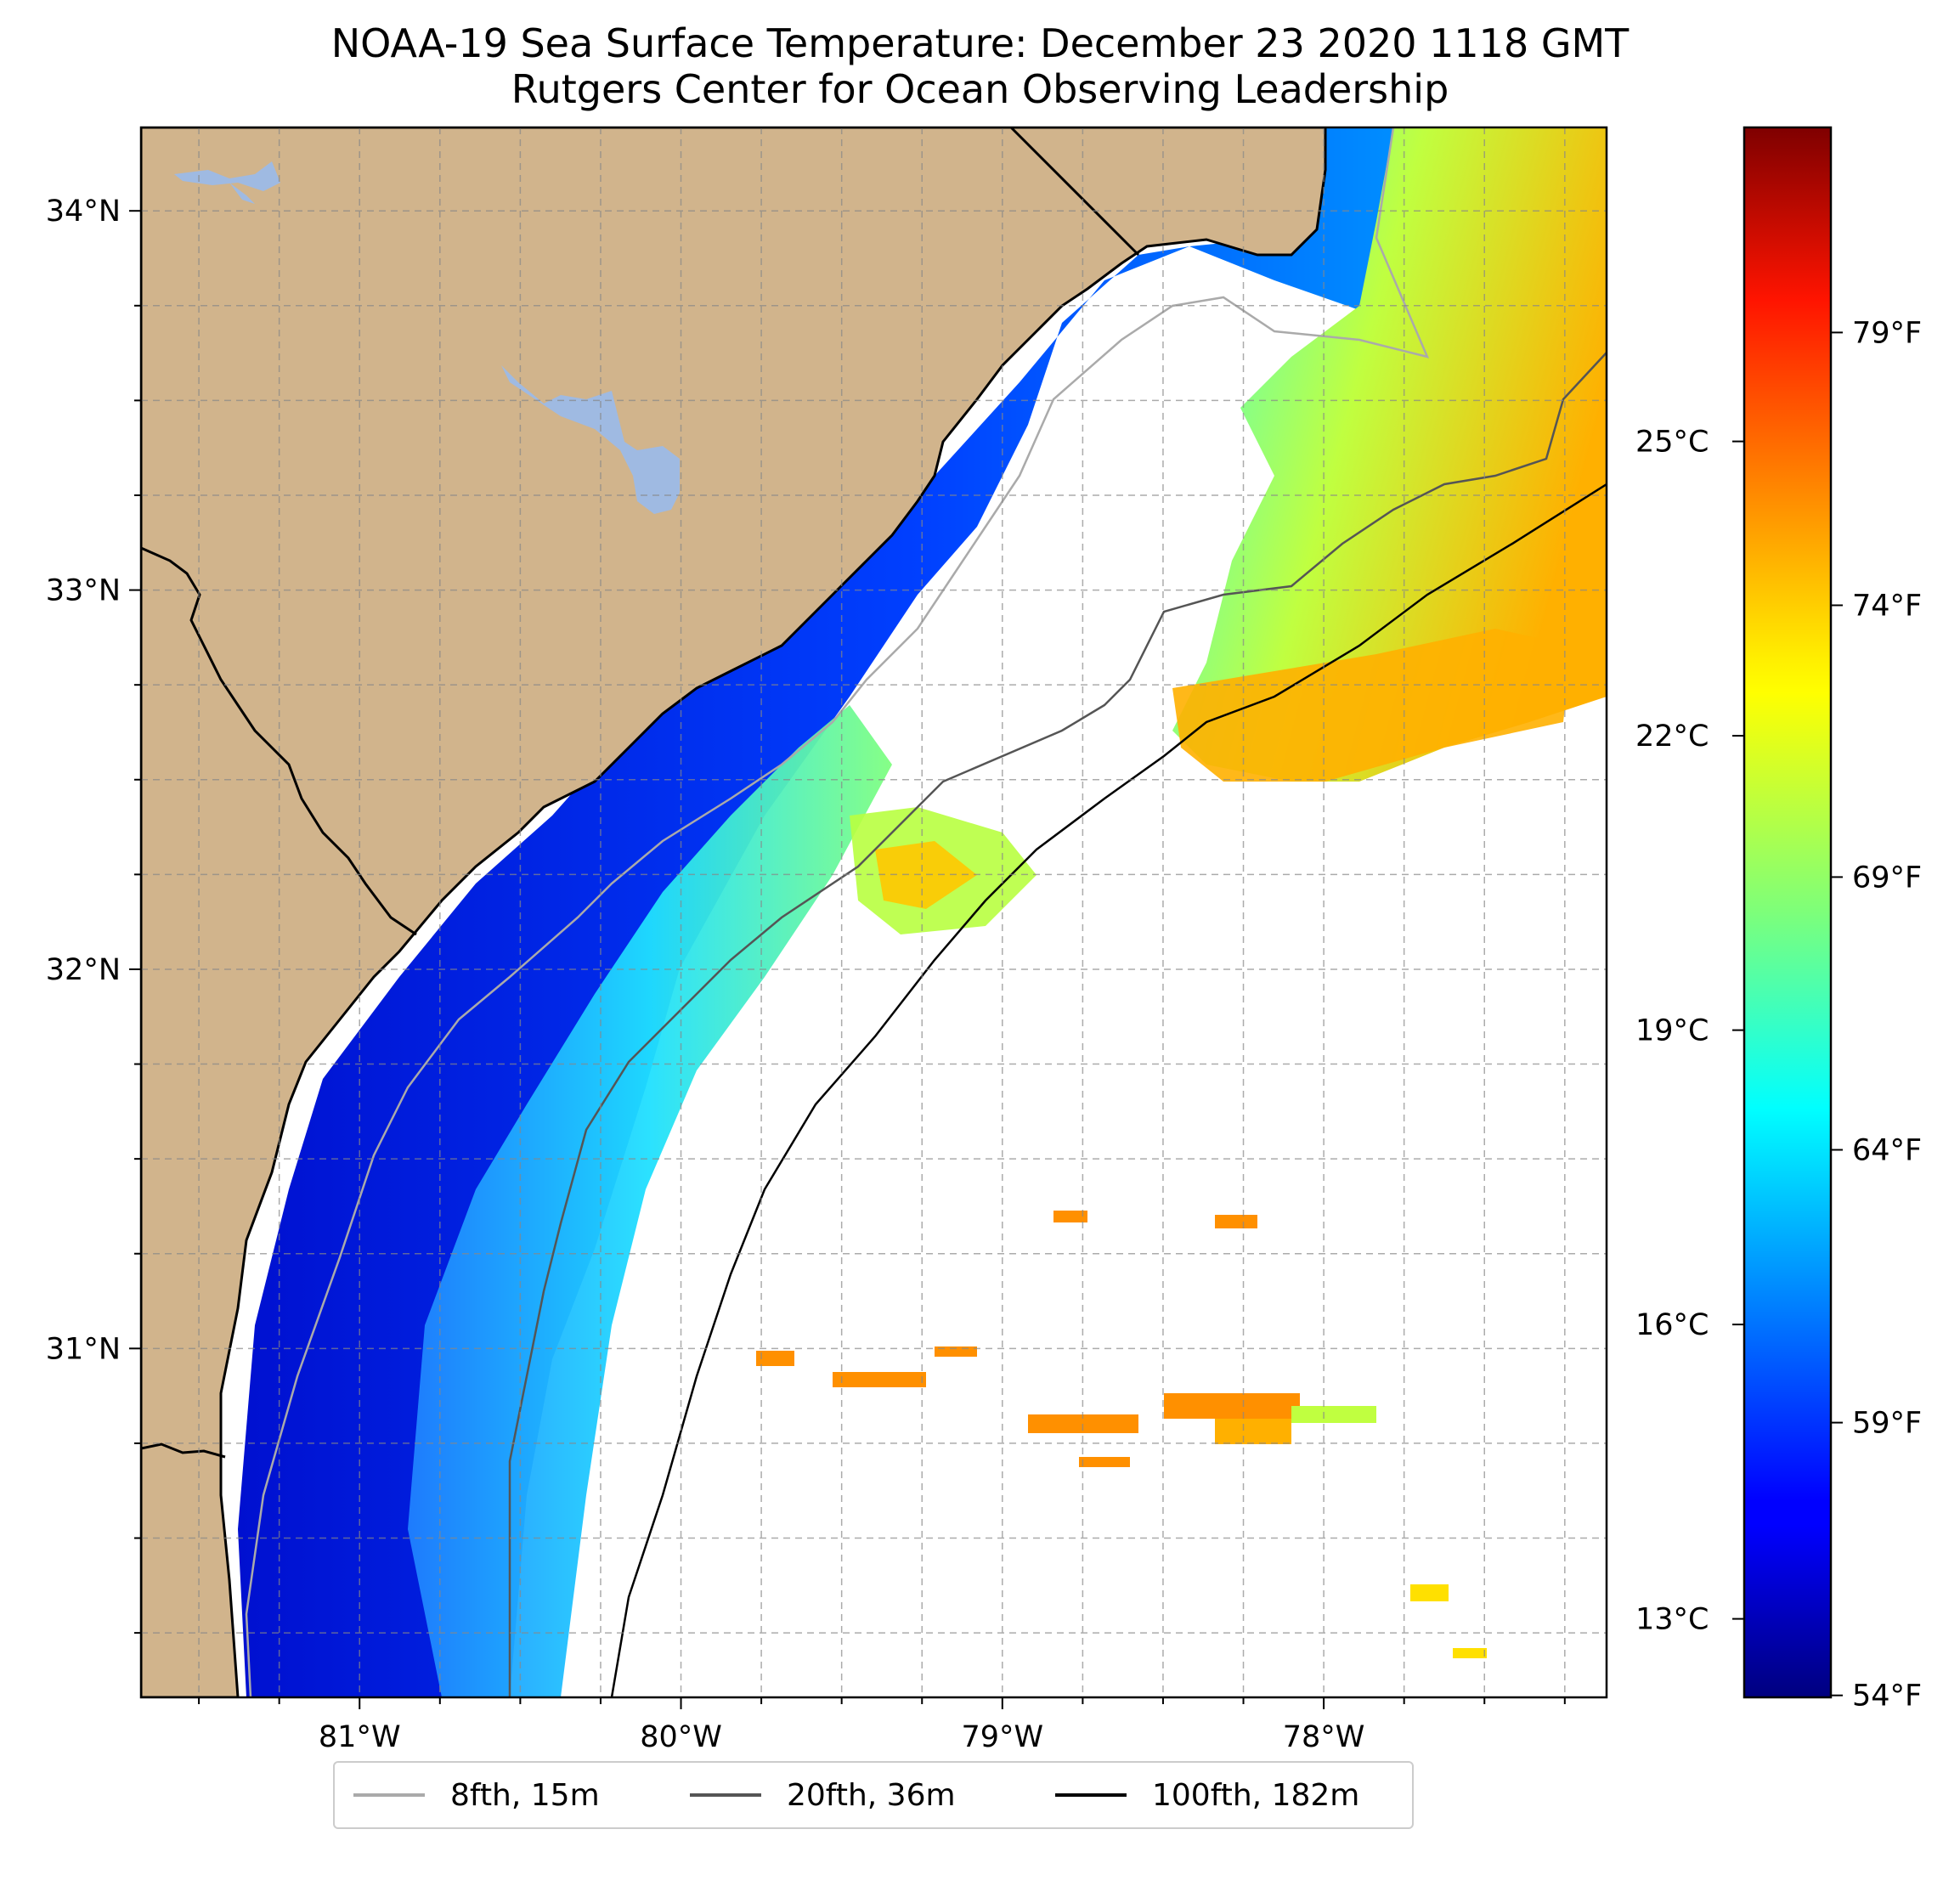  What do you see at coordinates (1887, 606) in the screenshot?
I see `colorbar-fahrenheit-label: 74°F` at bounding box center [1887, 606].